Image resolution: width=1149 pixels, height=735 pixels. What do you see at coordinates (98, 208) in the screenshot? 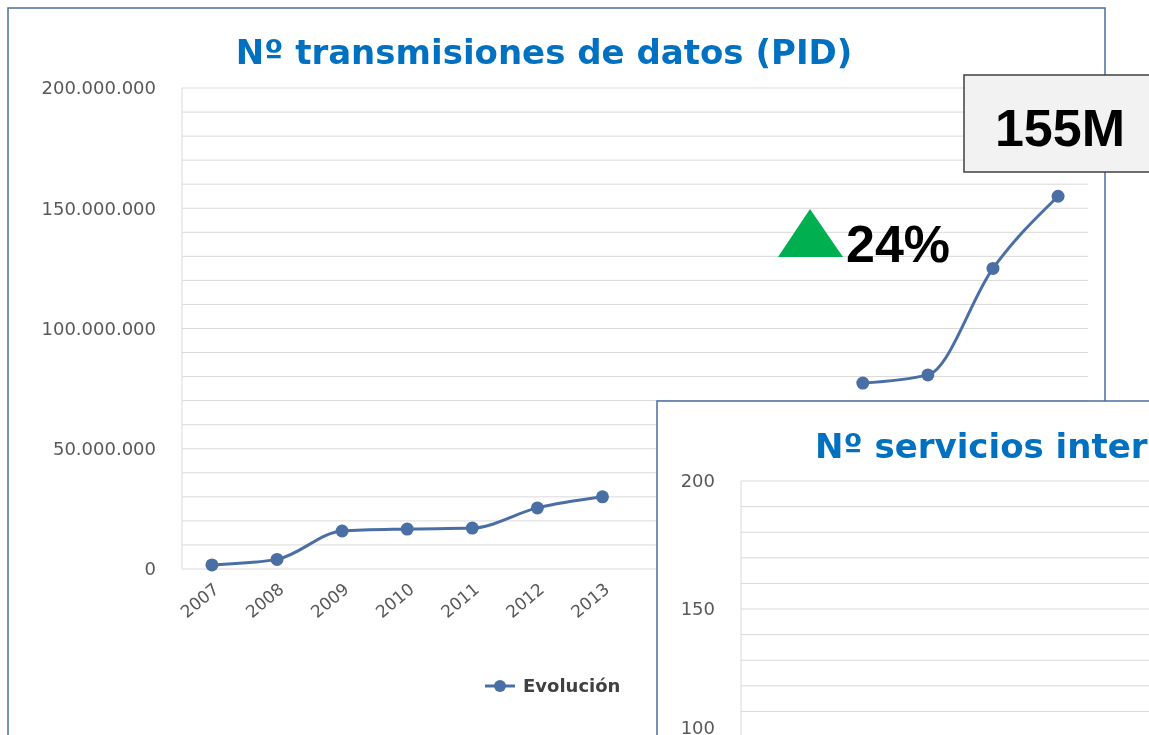
I see `y-tick-label: 150.000.000` at bounding box center [98, 208].